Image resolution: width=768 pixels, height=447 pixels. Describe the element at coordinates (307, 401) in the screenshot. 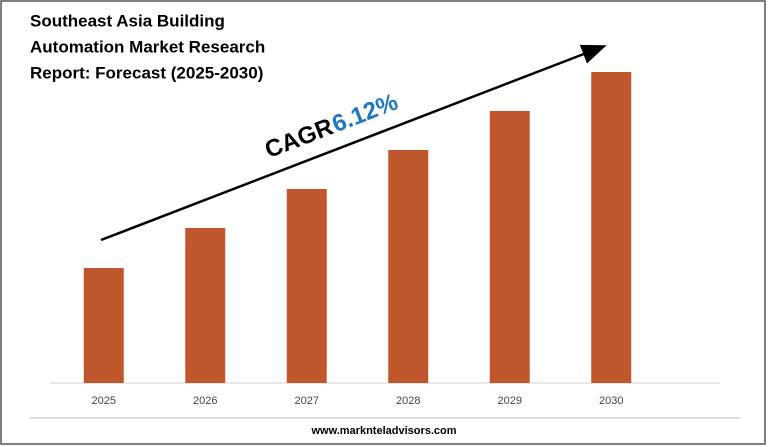

I see `x-tick-label: 2027` at that location.